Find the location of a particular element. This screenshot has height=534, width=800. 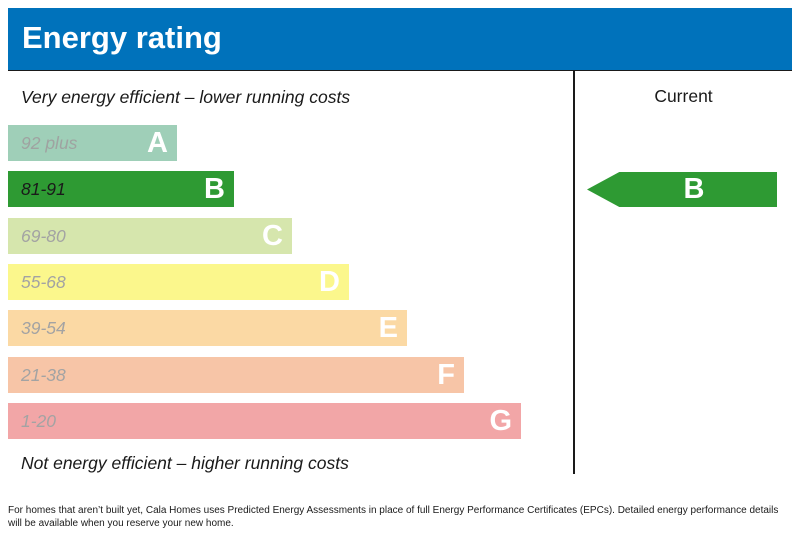

band-range-label: 1-20 is located at coordinates (39, 421).